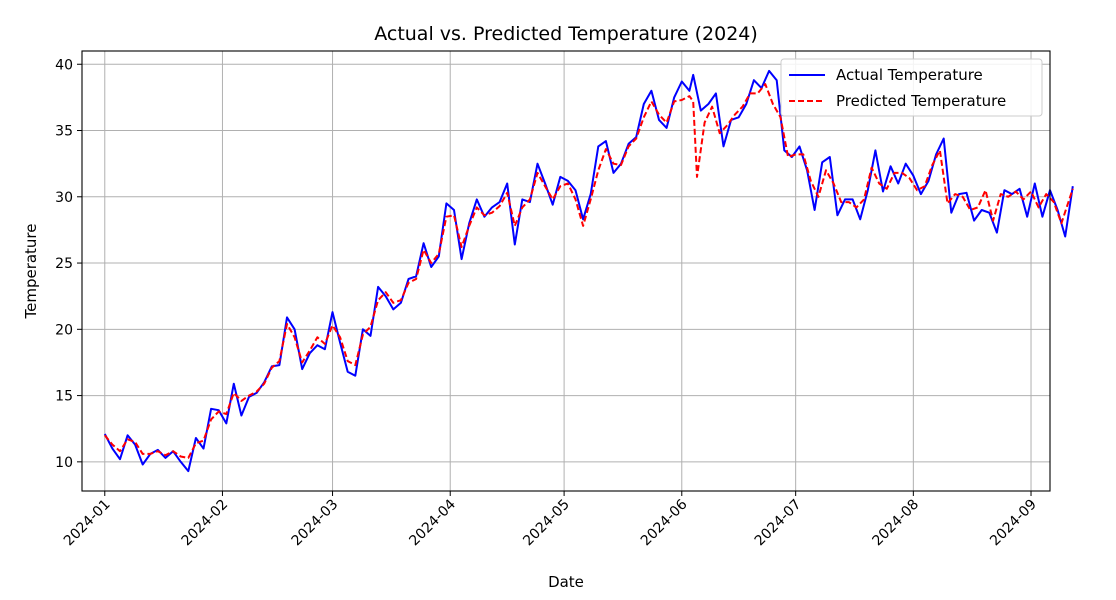 The width and height of the screenshot is (1116, 600). Describe the element at coordinates (64, 132) in the screenshot. I see `y-tick-label: 35` at that location.